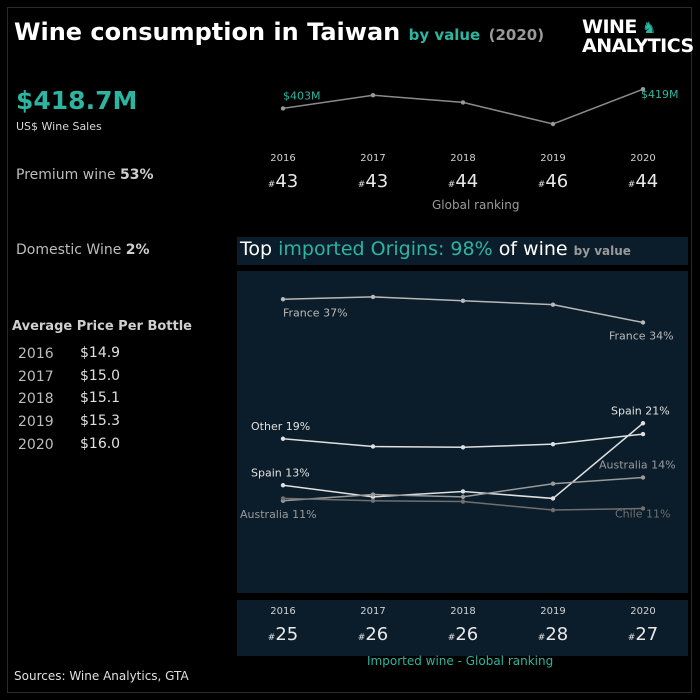 Image resolution: width=700 pixels, height=700 pixels. I want to click on series-start-label: Australia 11%, so click(278, 514).